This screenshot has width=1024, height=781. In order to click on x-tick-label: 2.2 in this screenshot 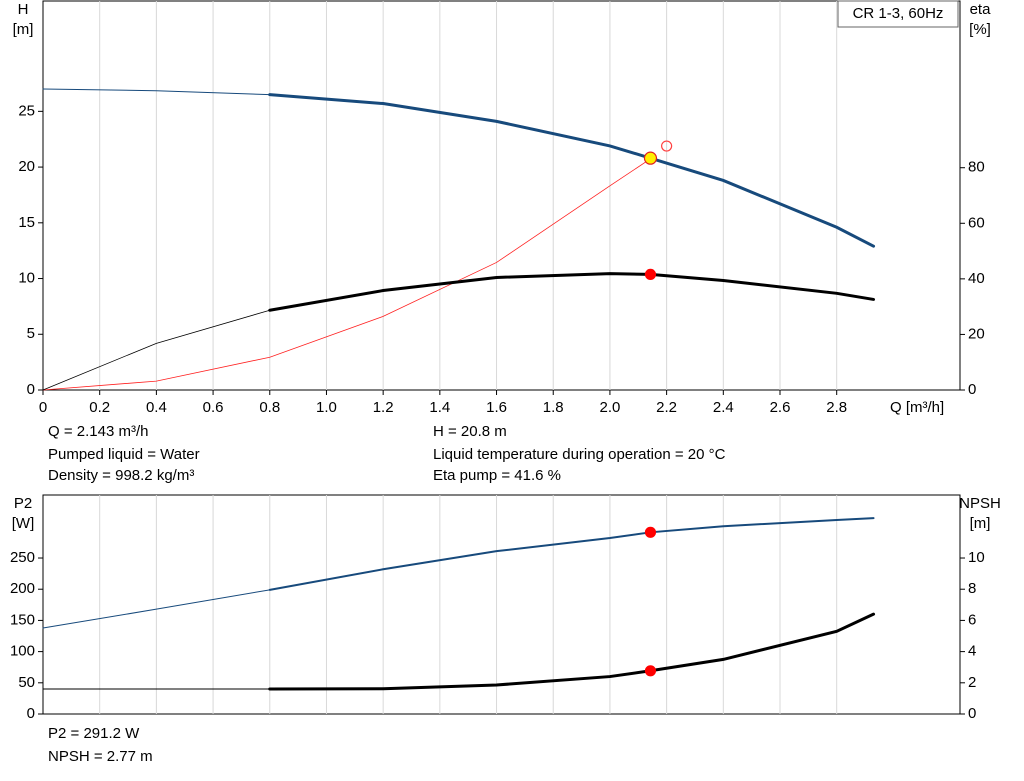, I will do `click(666, 407)`.